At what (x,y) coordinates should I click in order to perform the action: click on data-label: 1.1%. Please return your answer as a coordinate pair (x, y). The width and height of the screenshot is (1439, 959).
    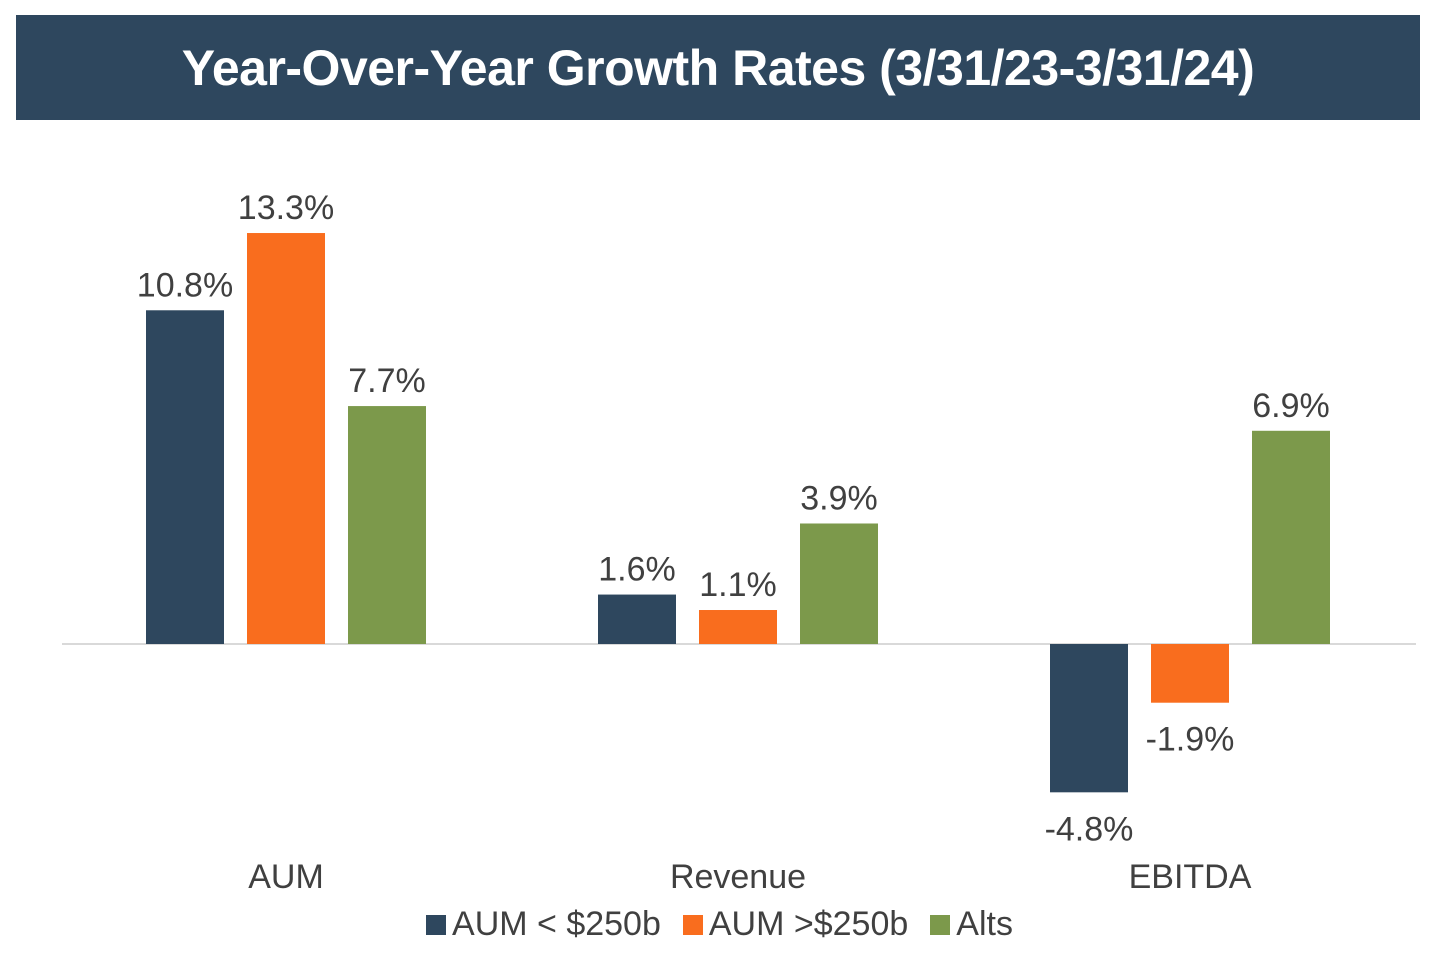
    Looking at the image, I should click on (738, 585).